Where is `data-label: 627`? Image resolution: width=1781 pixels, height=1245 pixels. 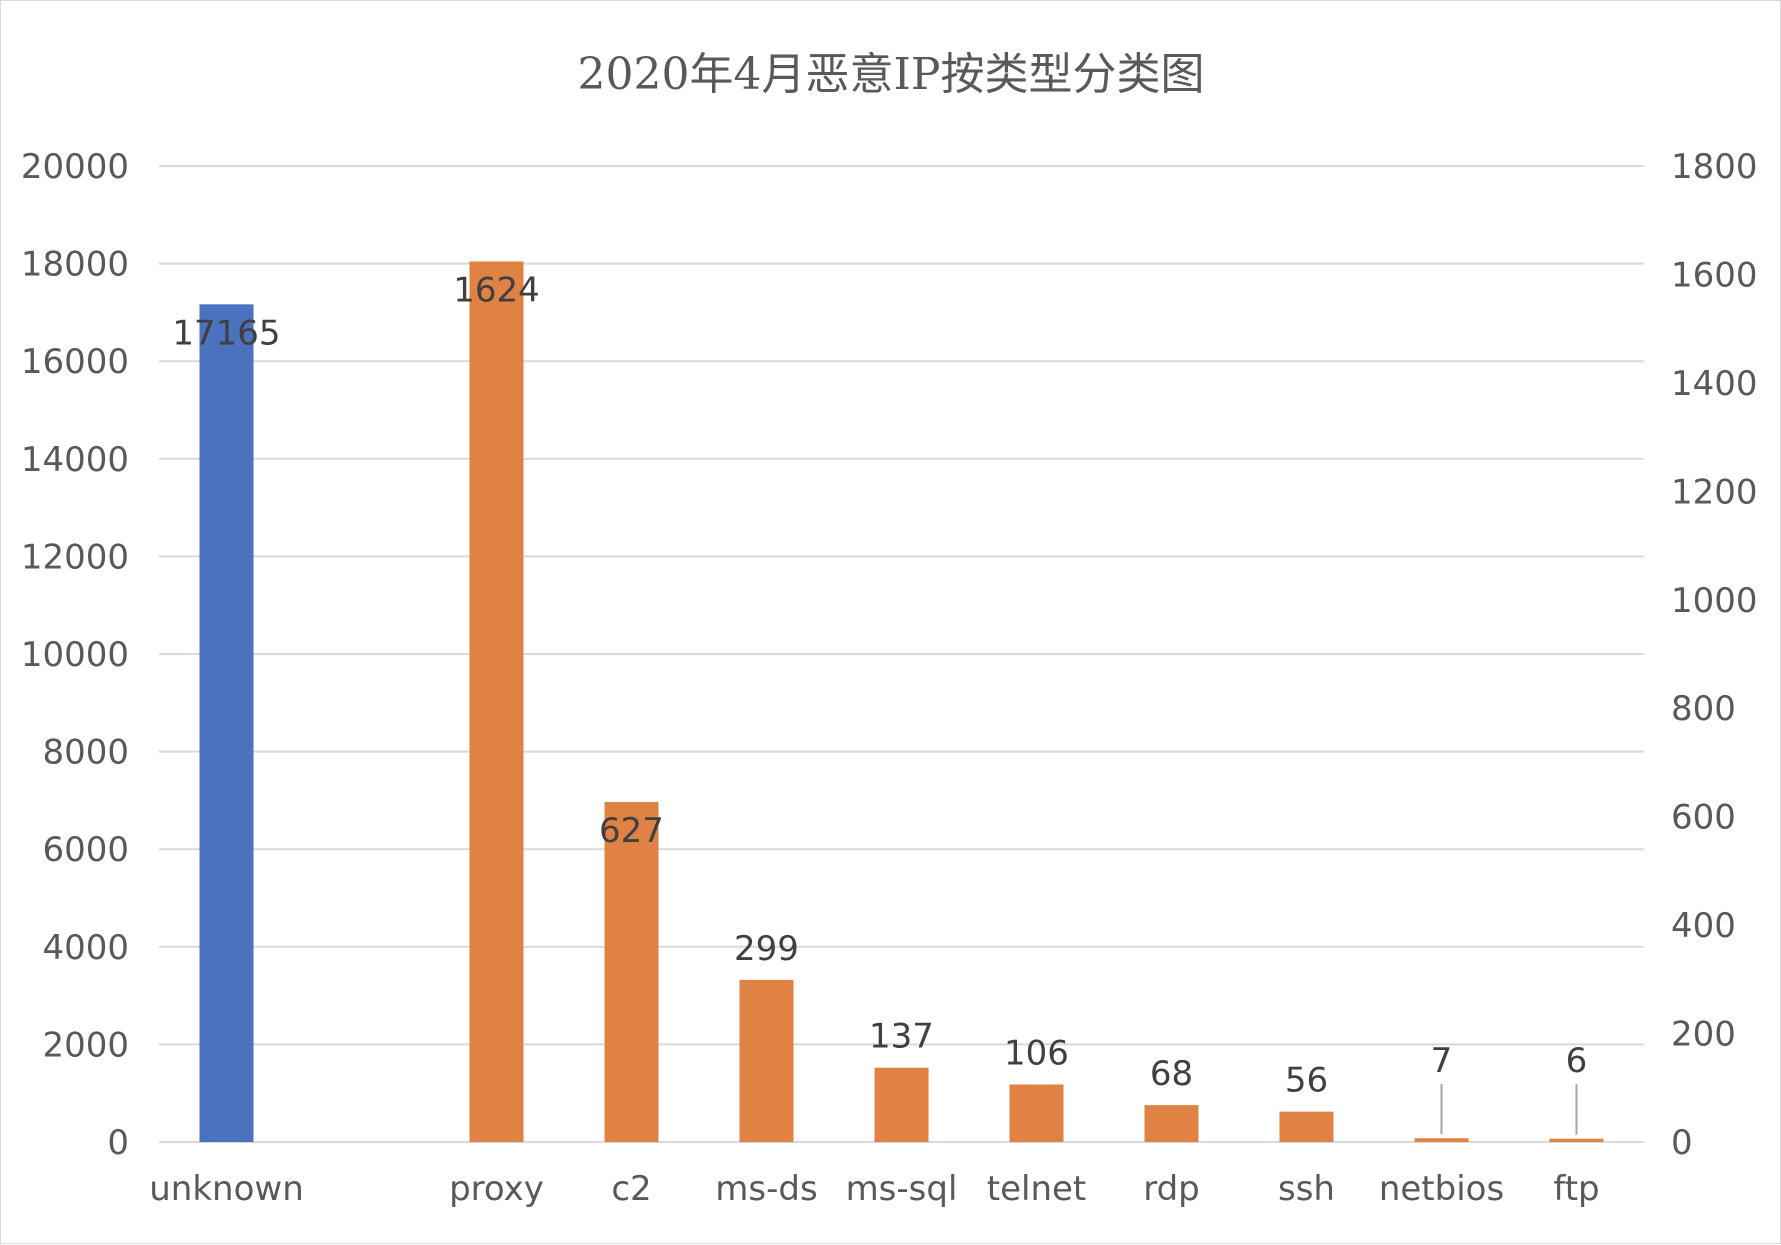 data-label: 627 is located at coordinates (631, 831).